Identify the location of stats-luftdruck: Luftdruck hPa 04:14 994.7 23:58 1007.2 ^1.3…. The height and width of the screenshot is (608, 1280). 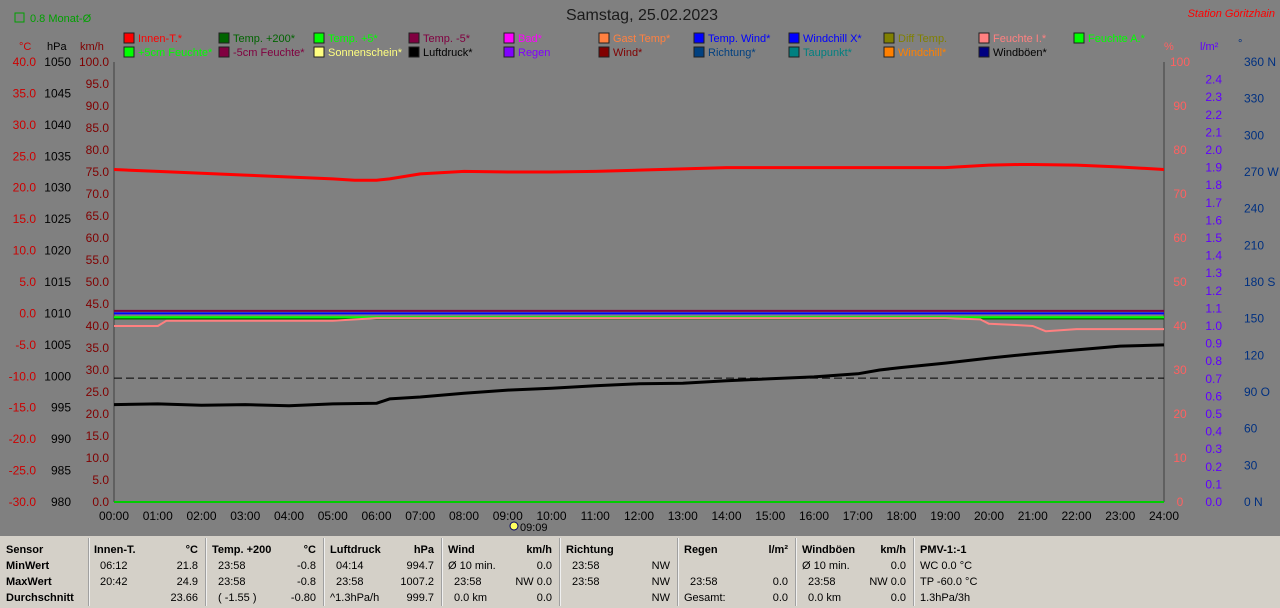
(383, 572).